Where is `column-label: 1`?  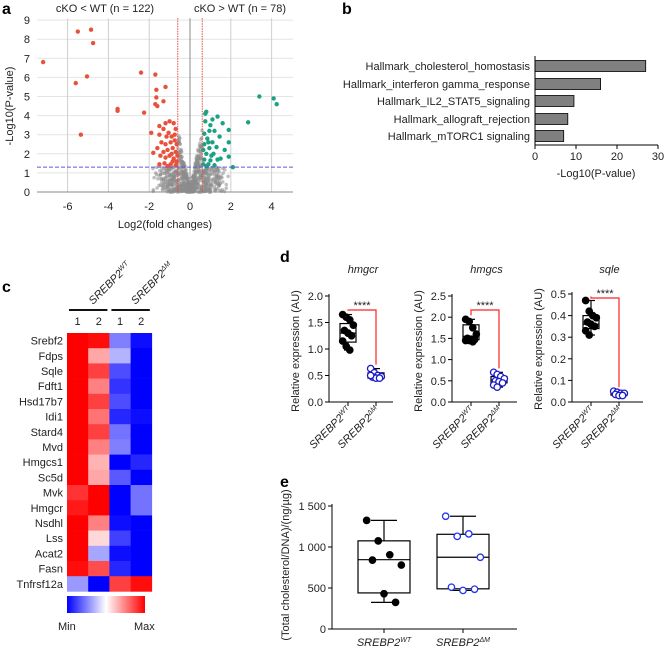 column-label: 1 is located at coordinates (78, 322).